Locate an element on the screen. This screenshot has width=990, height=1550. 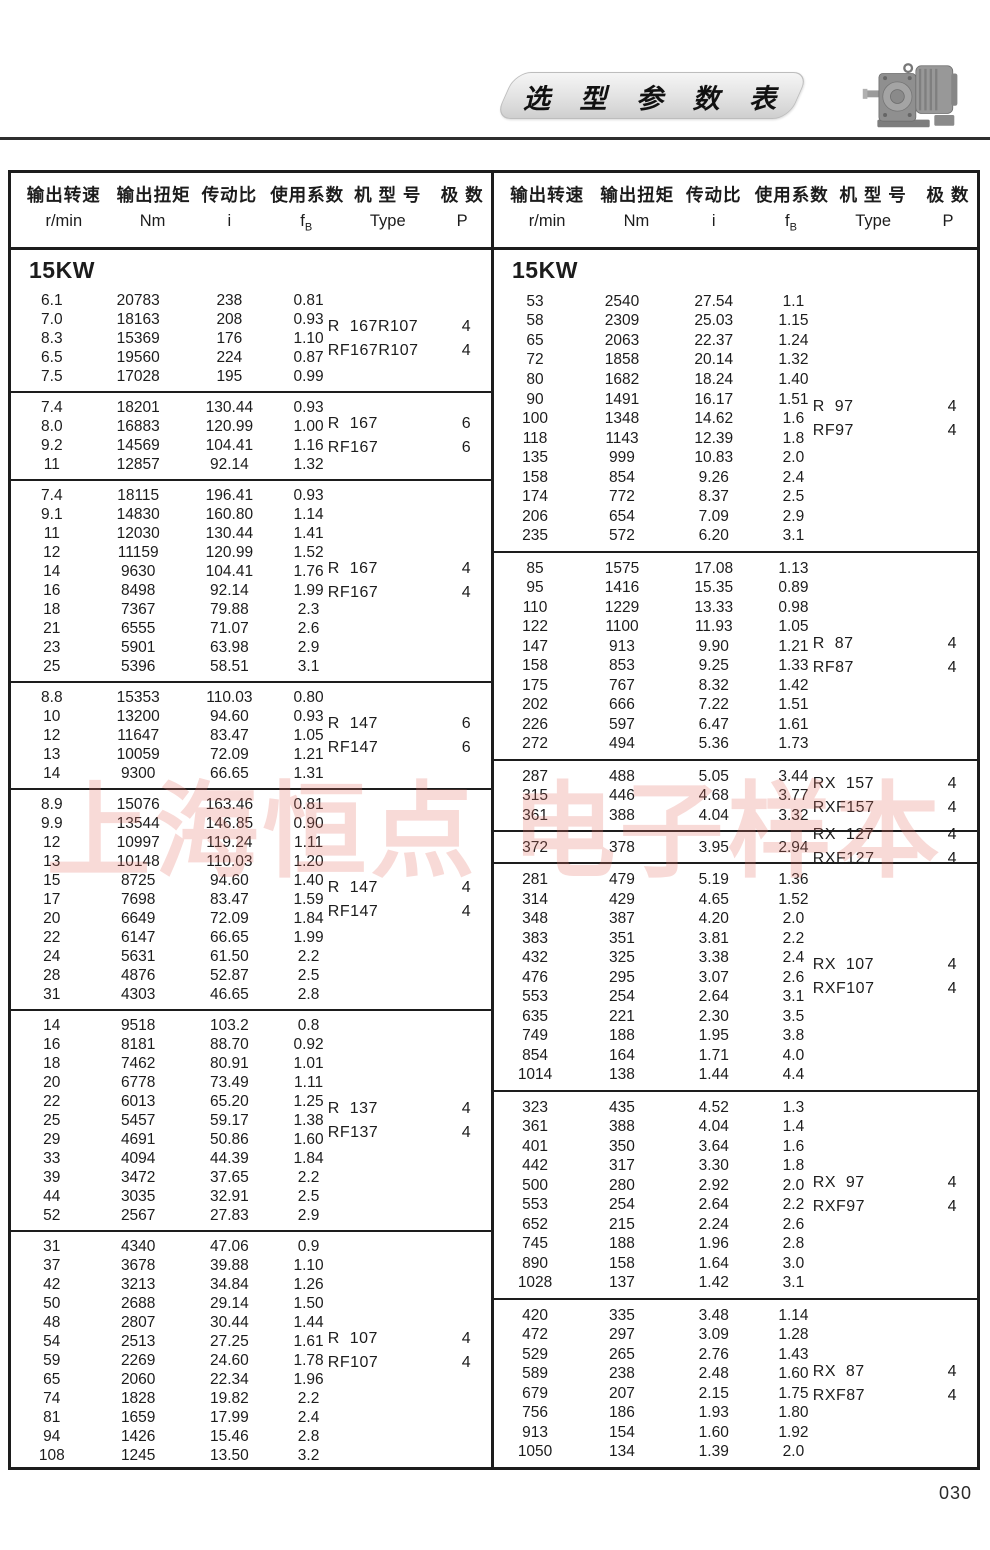
type-line: RXF157 4 is located at coordinates (888, 808).